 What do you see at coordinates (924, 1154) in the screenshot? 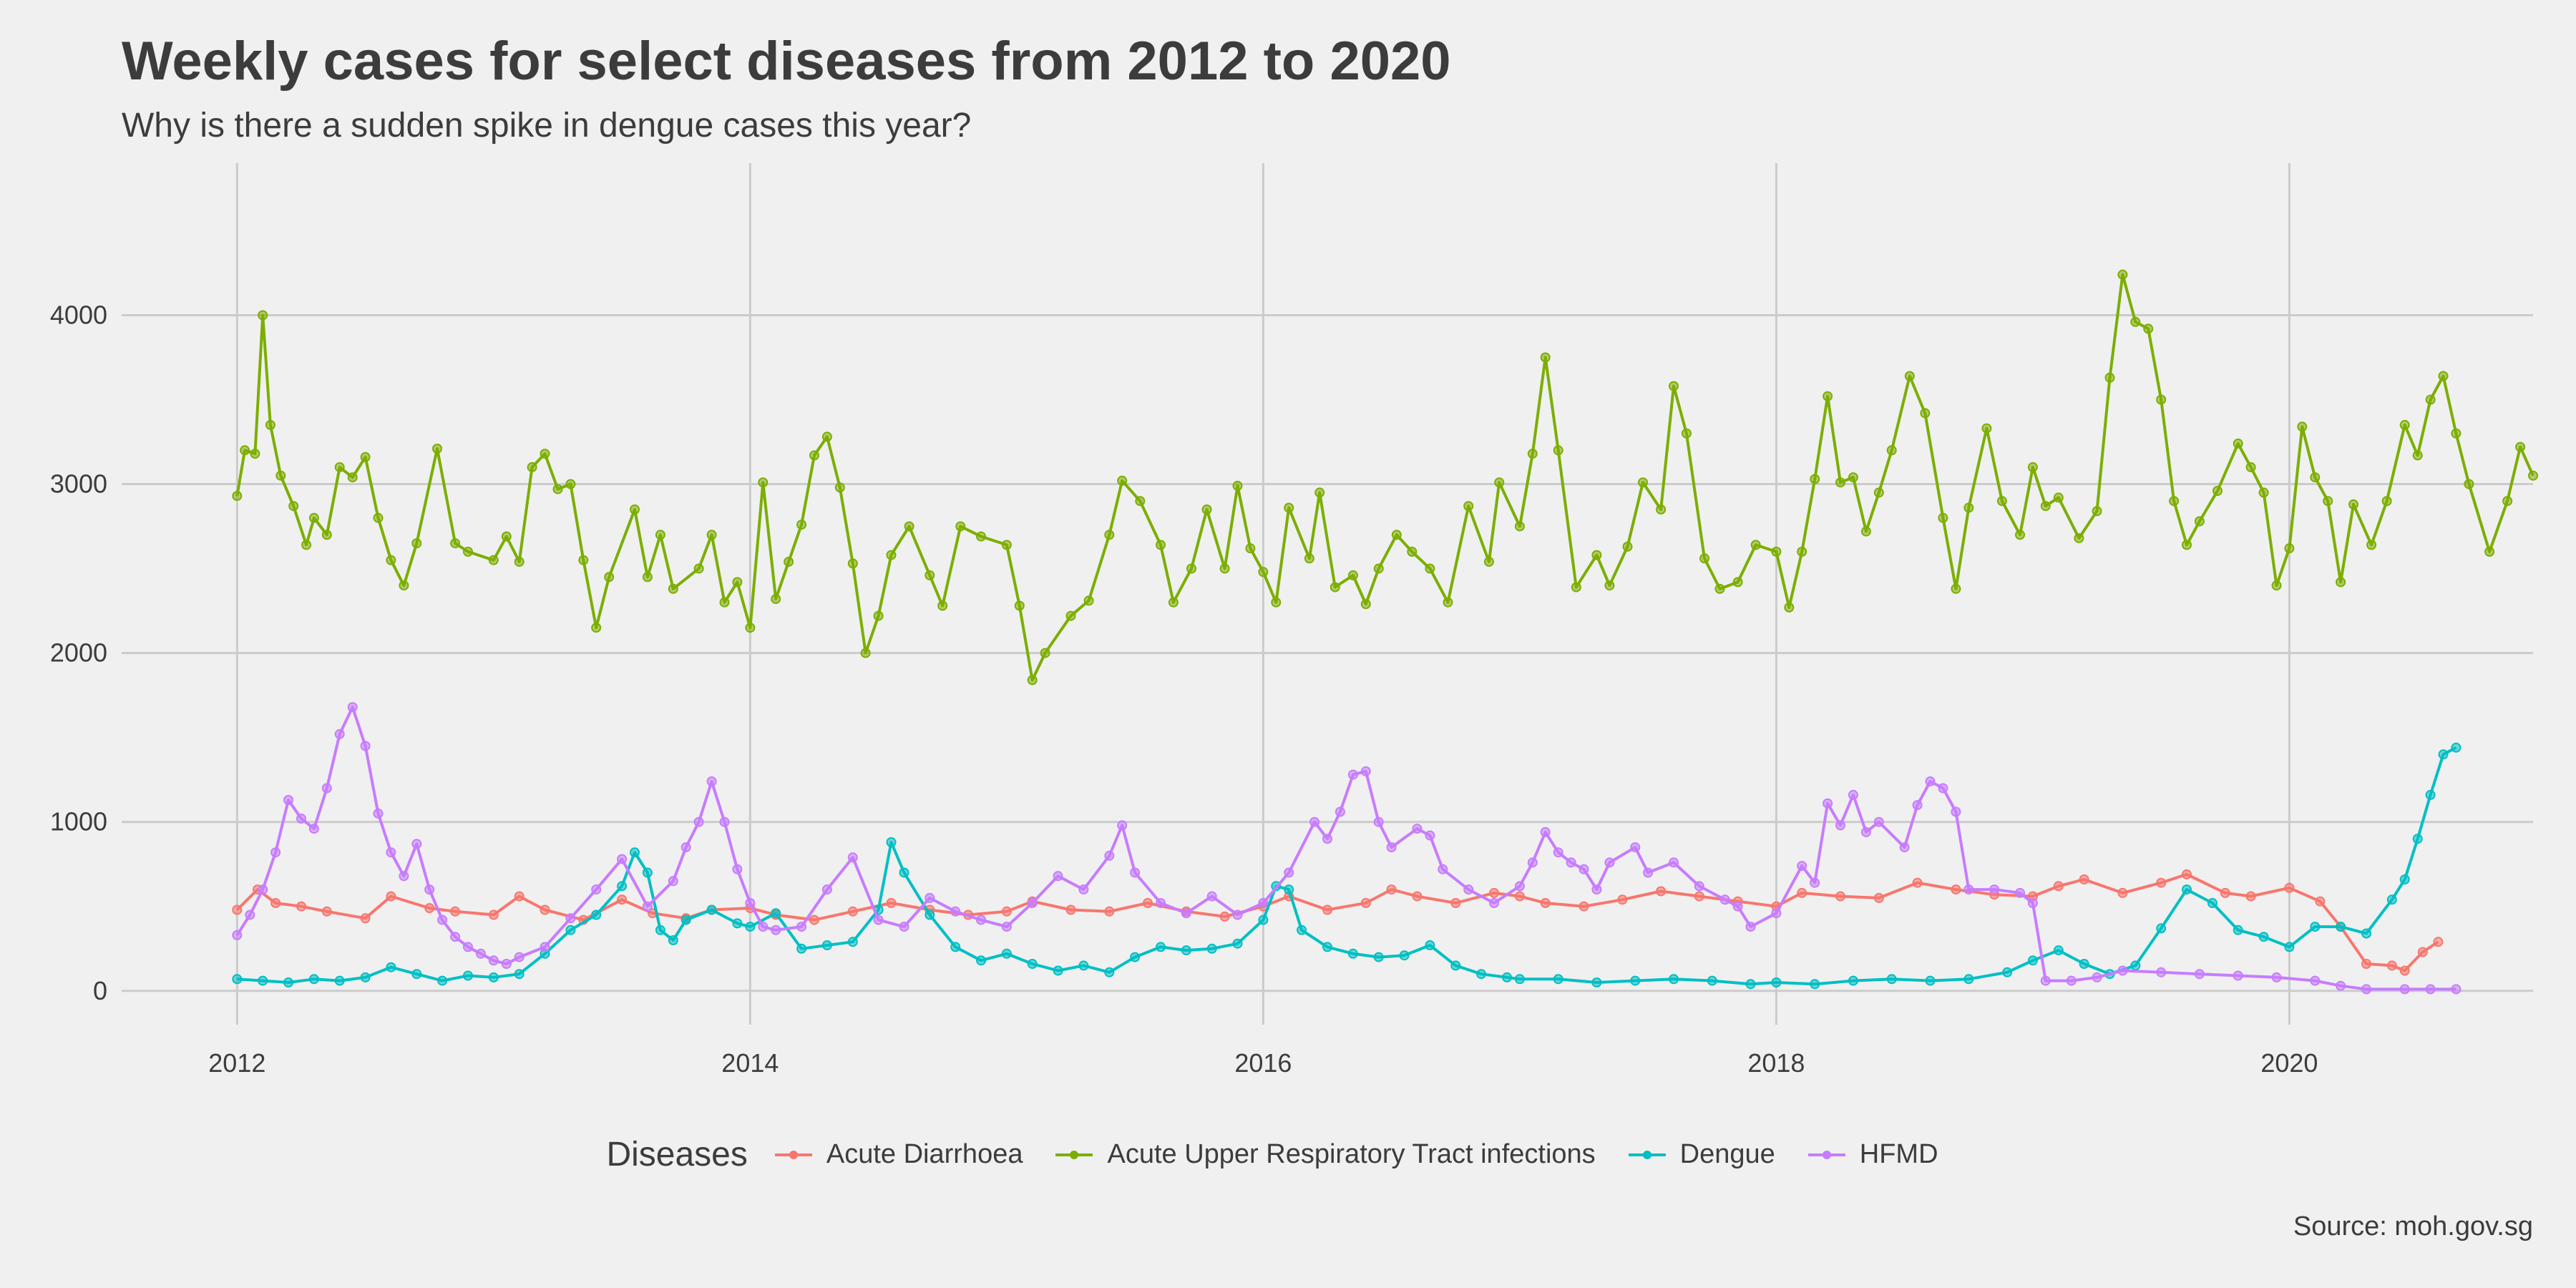
I see `legend-label: Acute Diarrhoea` at bounding box center [924, 1154].